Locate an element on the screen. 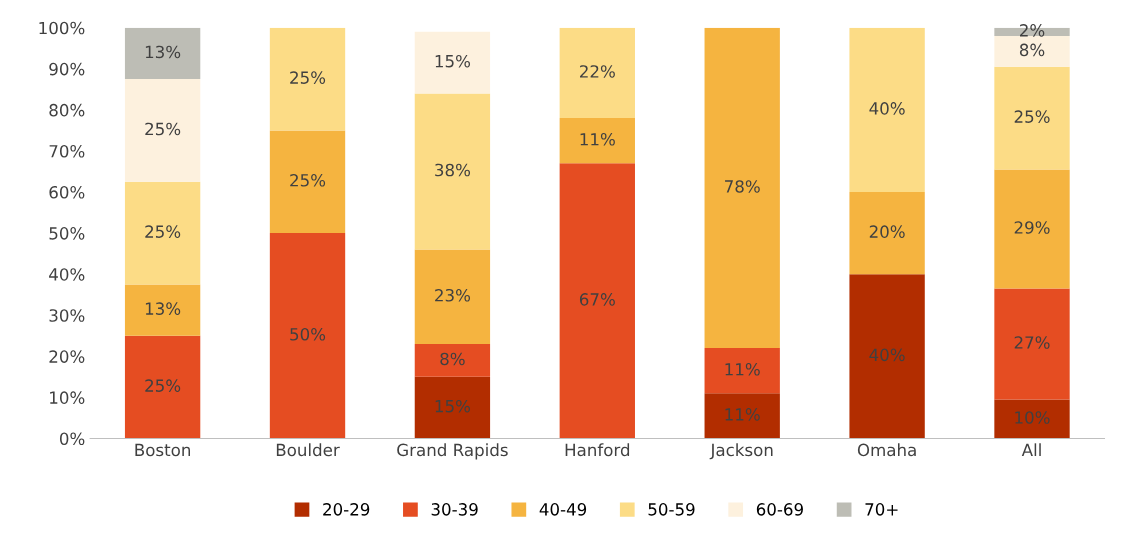 The height and width of the screenshot is (555, 1127). legend-label: 70+ is located at coordinates (881, 509).